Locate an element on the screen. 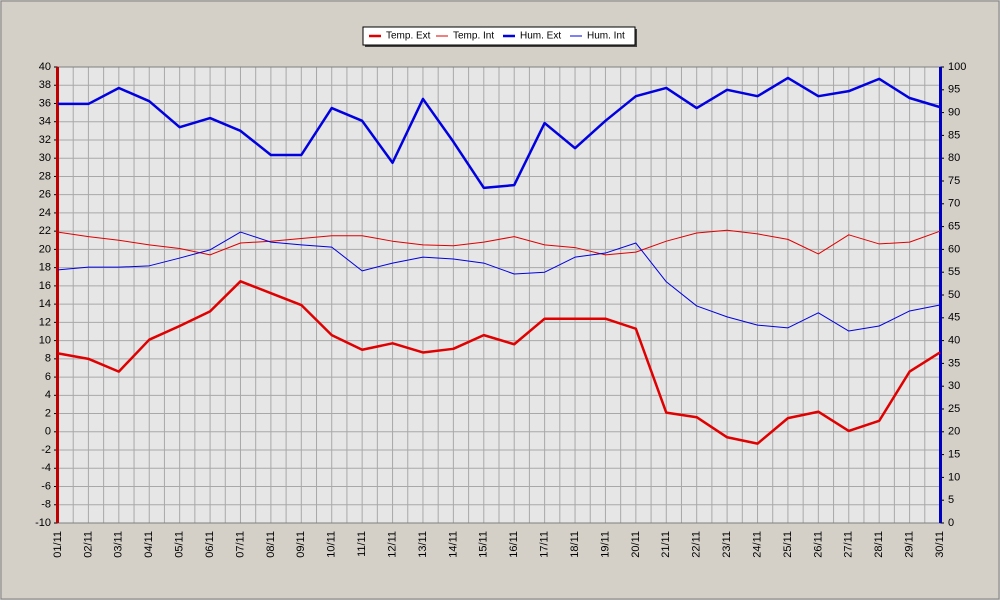  y-tick-label: -6 is located at coordinates (46, 486).